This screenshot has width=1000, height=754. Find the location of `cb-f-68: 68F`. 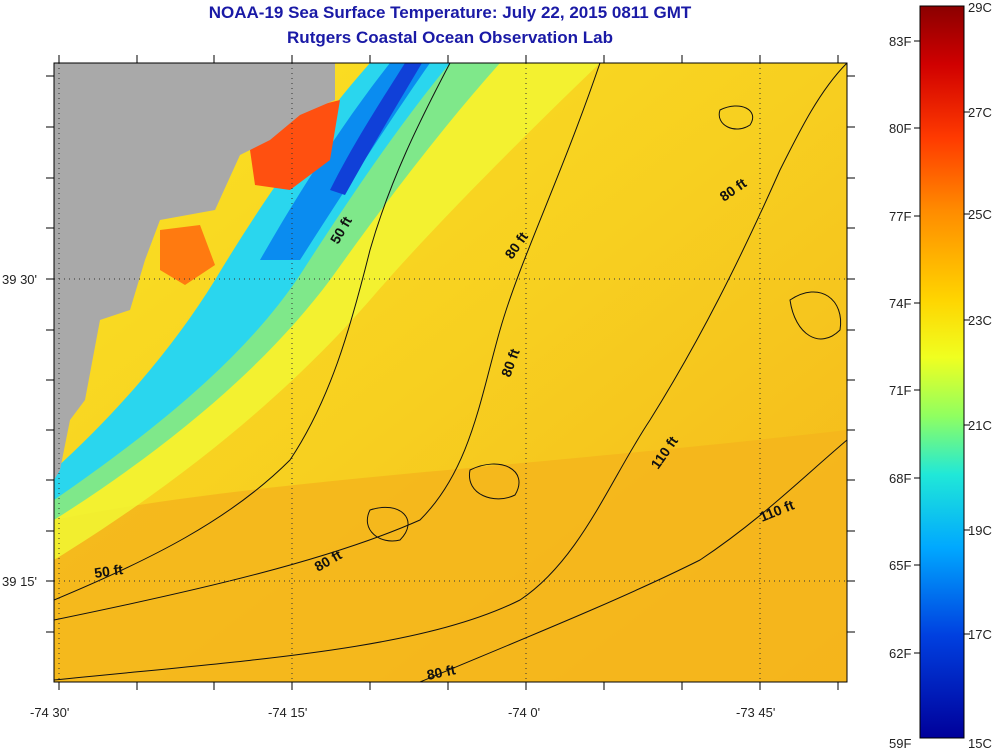

cb-f-68: 68F is located at coordinates (900, 478).